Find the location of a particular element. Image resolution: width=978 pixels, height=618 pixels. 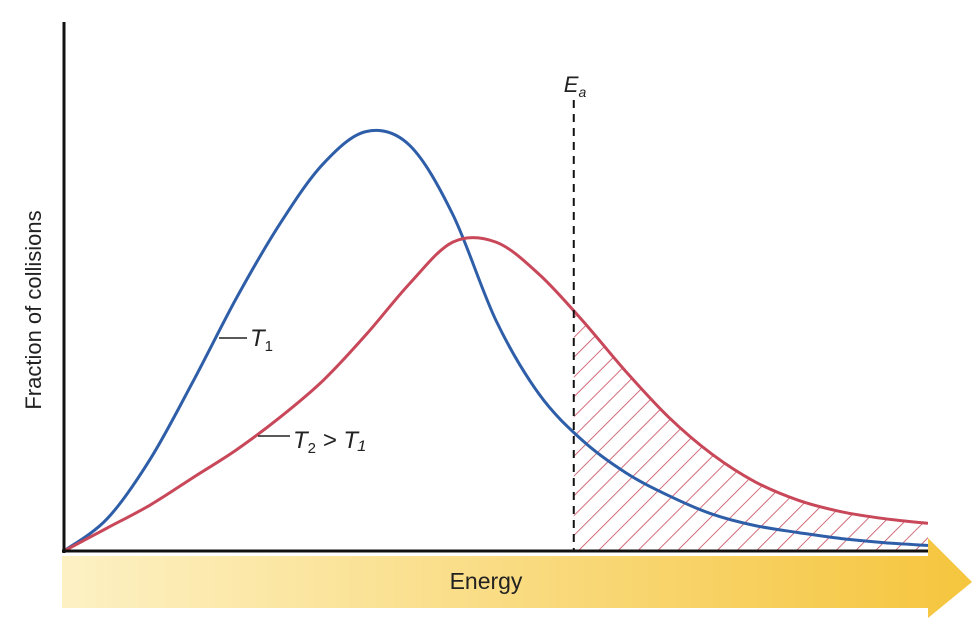

shaded-region is located at coordinates (750, 431).